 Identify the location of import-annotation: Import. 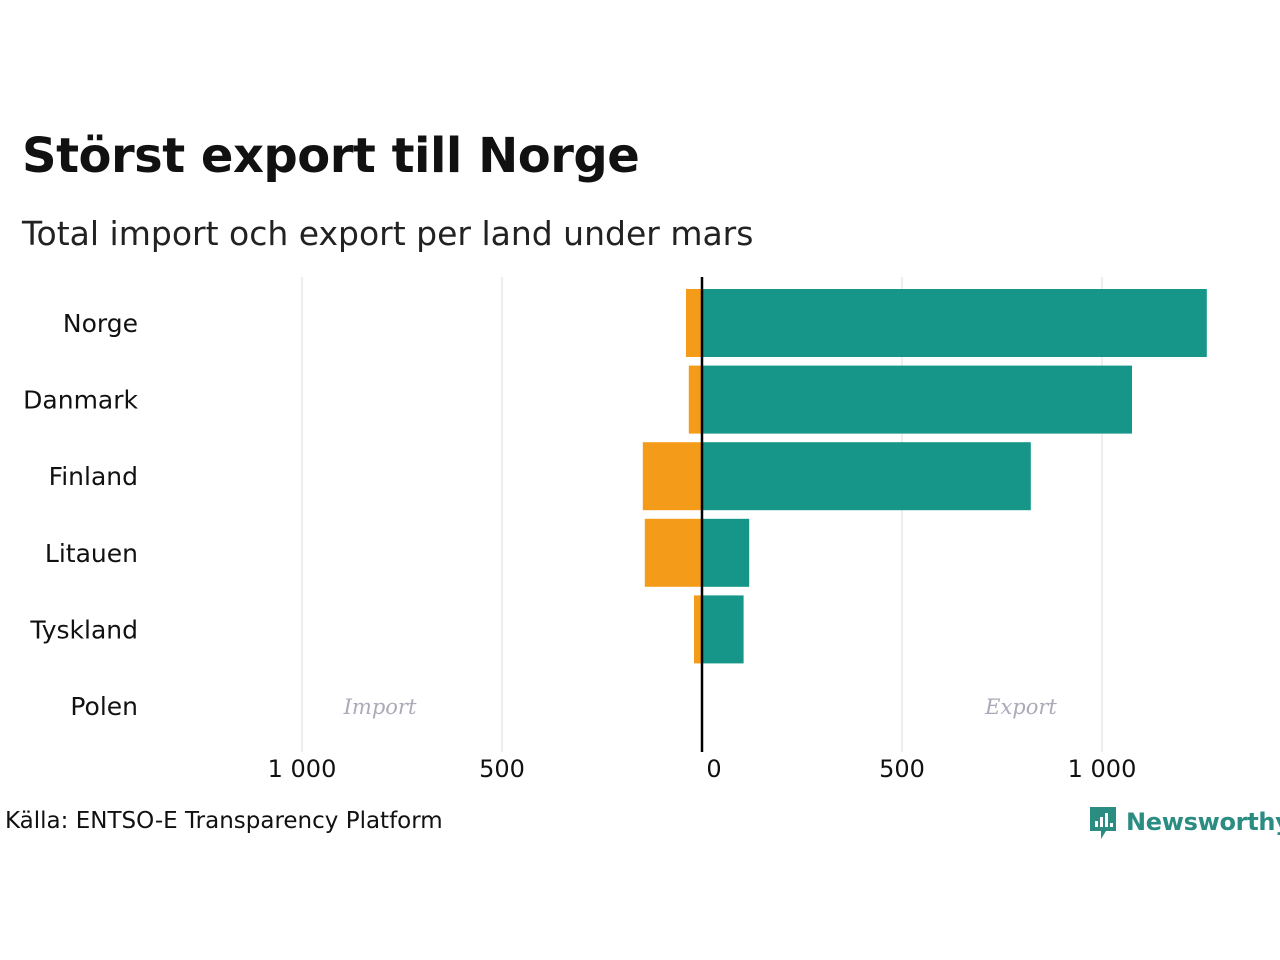
(380, 707).